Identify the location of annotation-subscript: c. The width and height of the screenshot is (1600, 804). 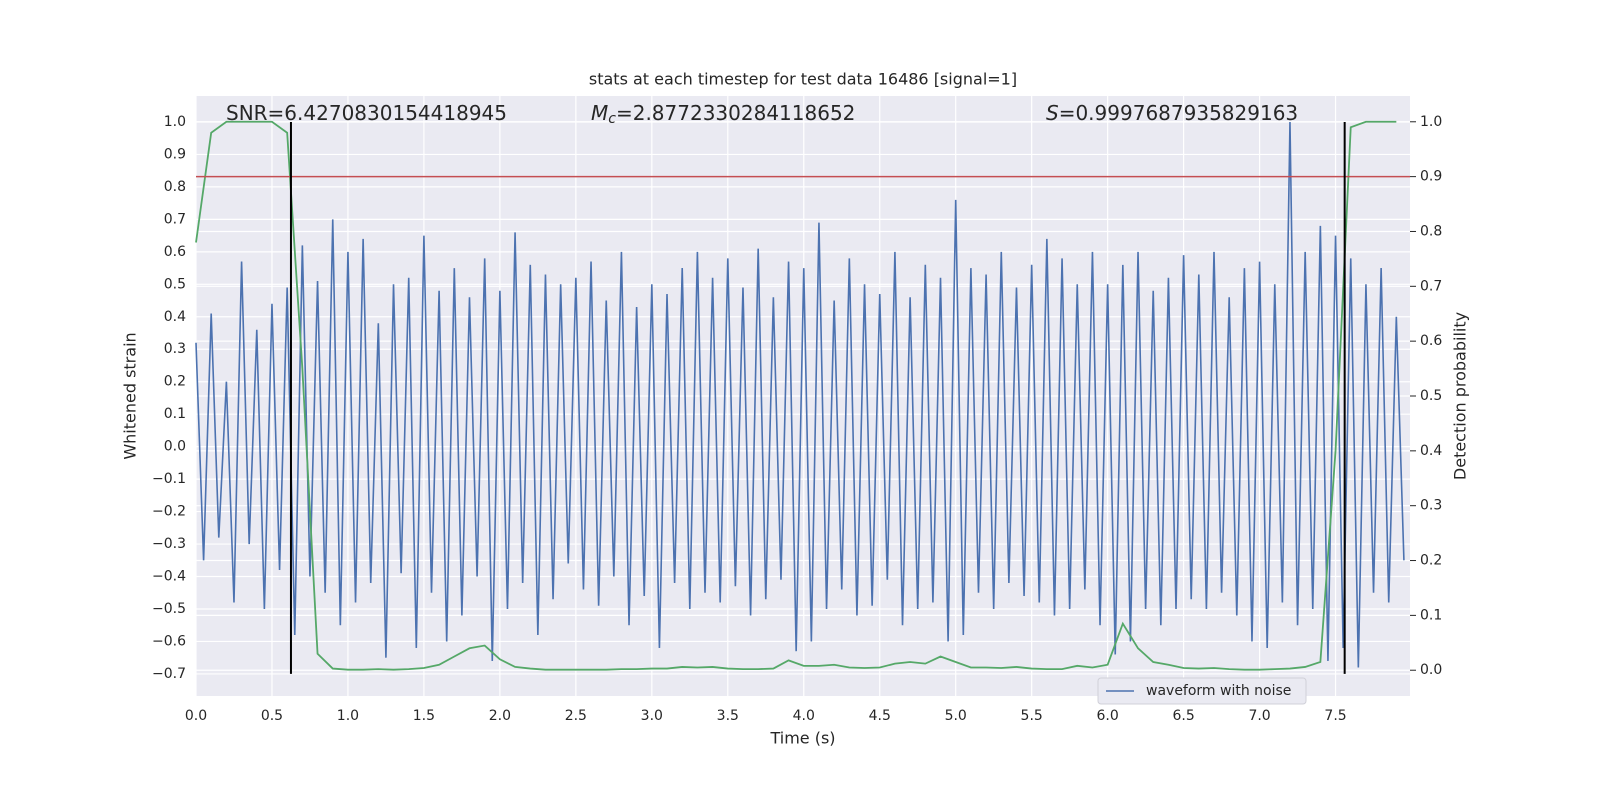
(612, 119).